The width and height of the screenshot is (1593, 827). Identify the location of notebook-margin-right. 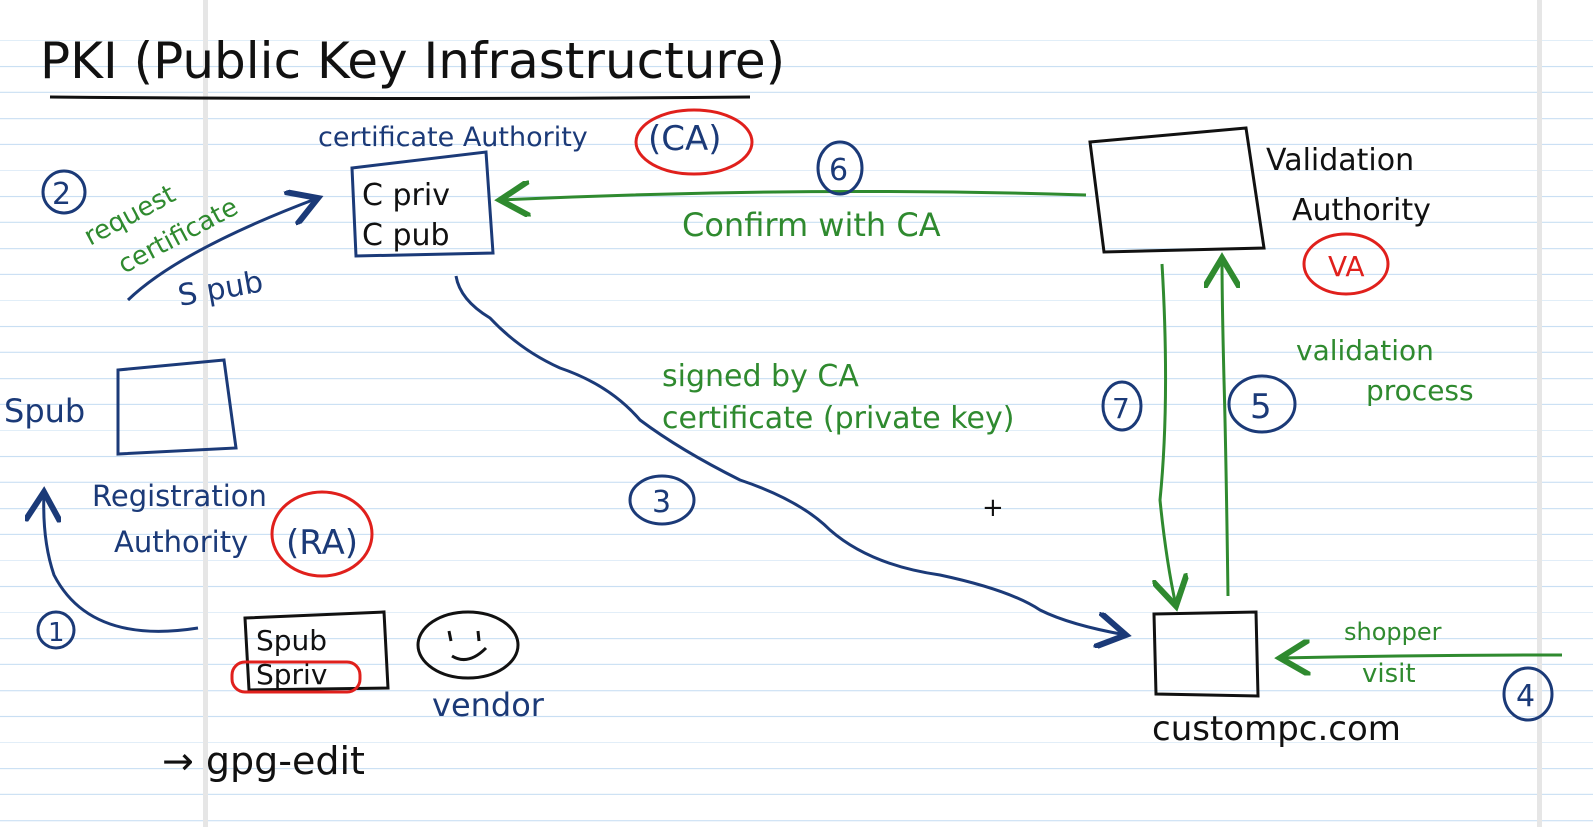
(1539, 413).